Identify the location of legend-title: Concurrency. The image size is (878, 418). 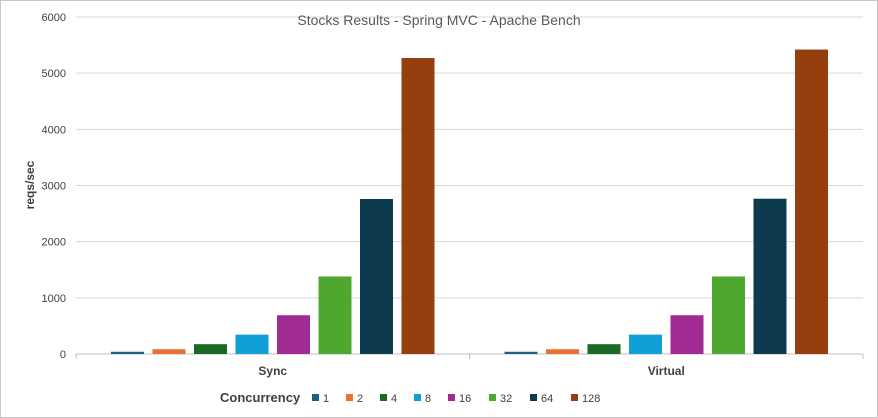
(260, 397).